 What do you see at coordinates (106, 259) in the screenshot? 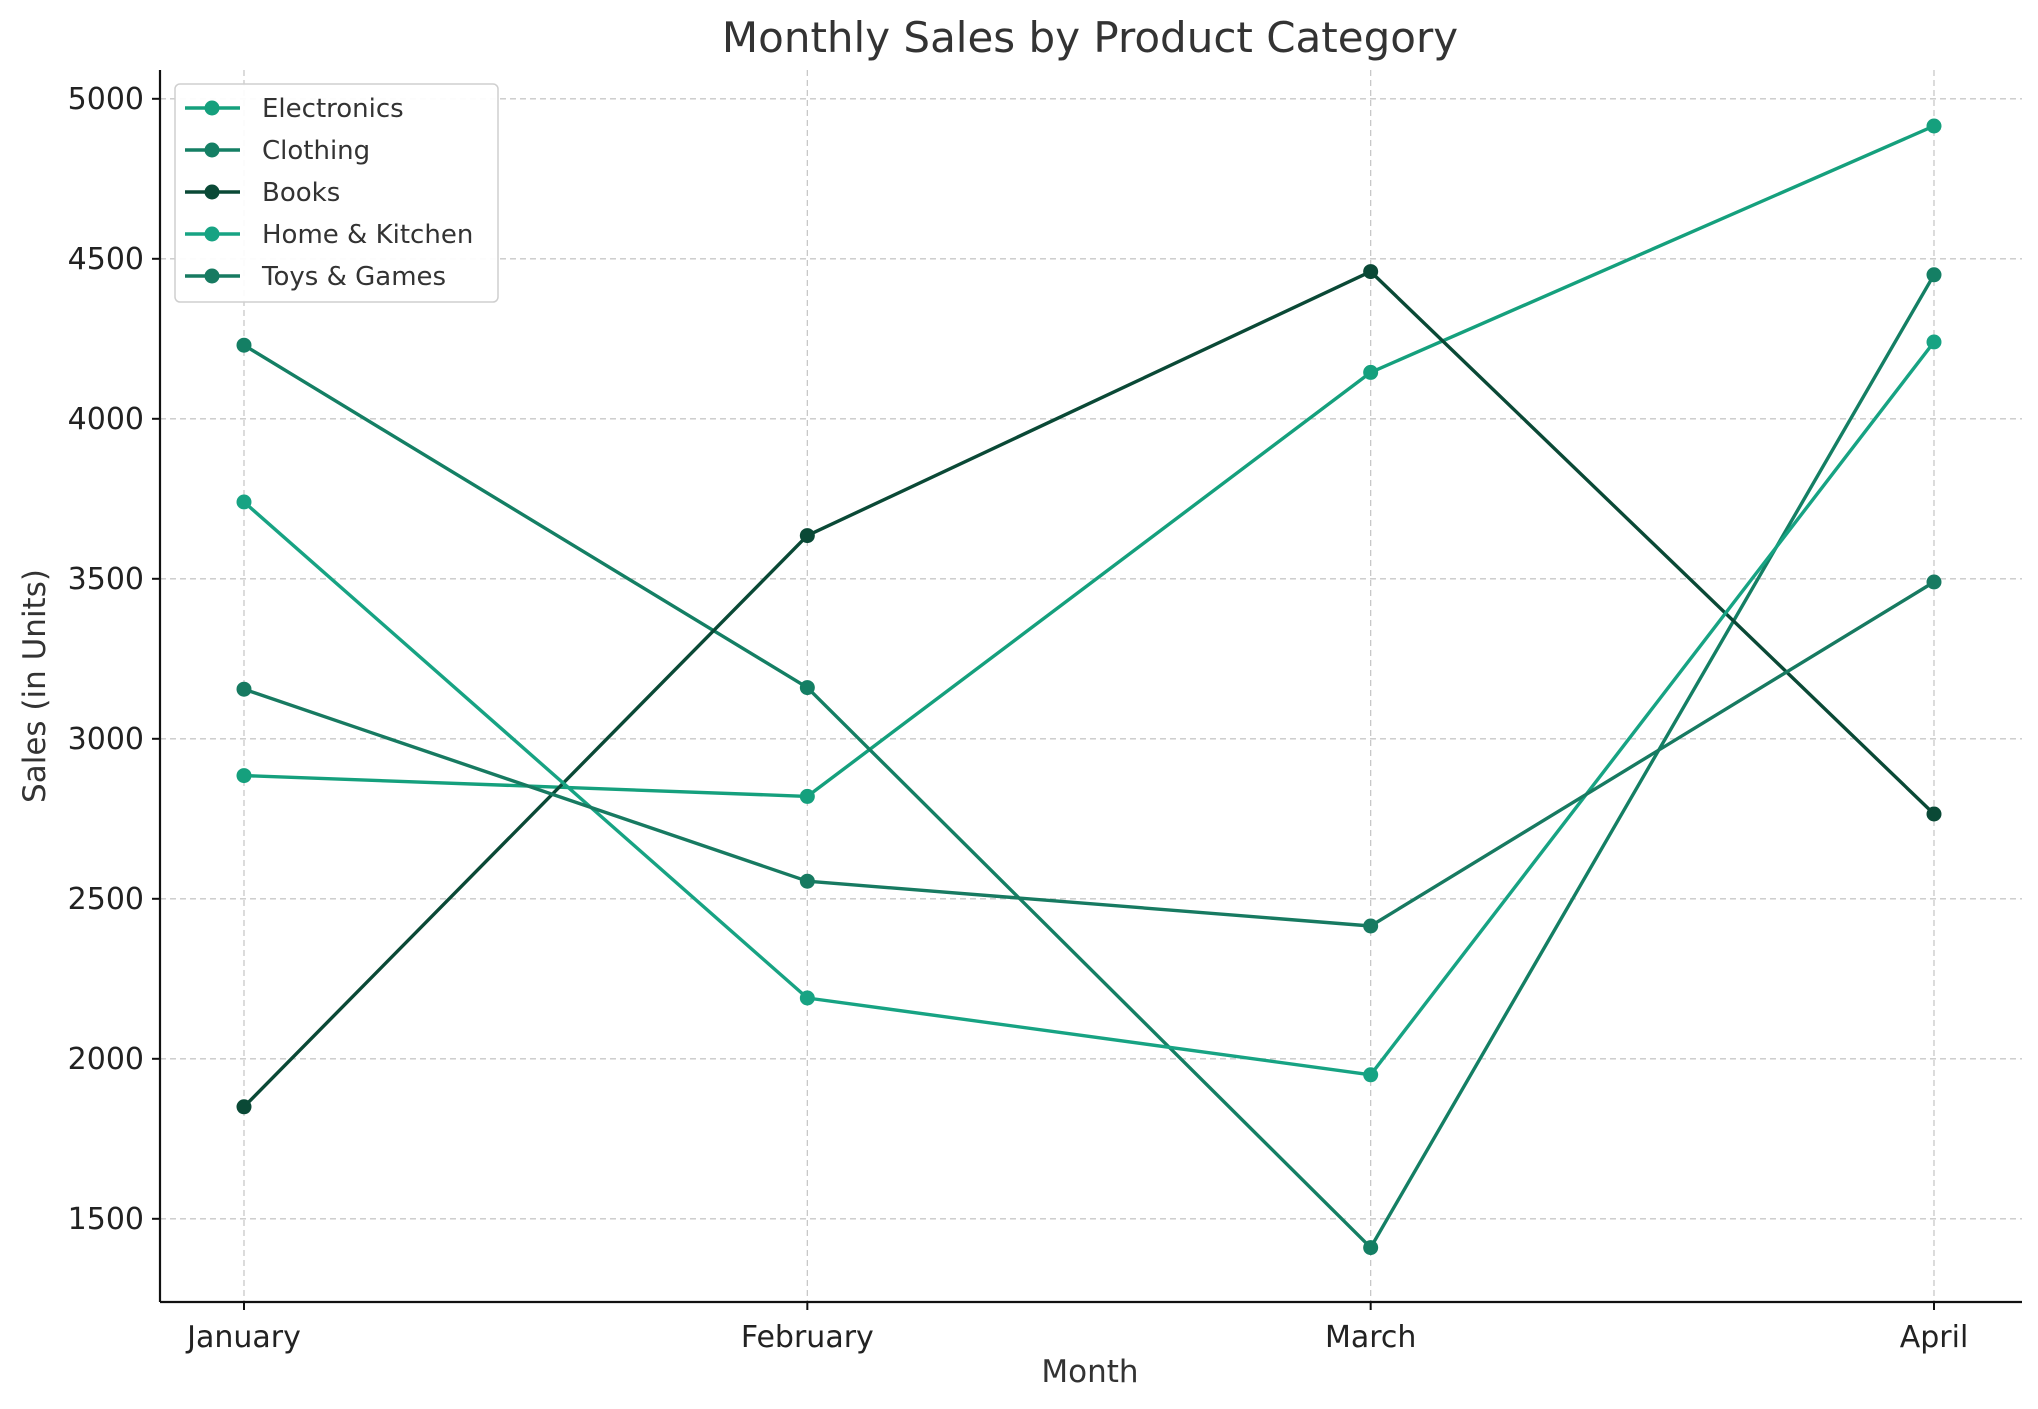
I see `y-tick-label: 4500` at bounding box center [106, 259].